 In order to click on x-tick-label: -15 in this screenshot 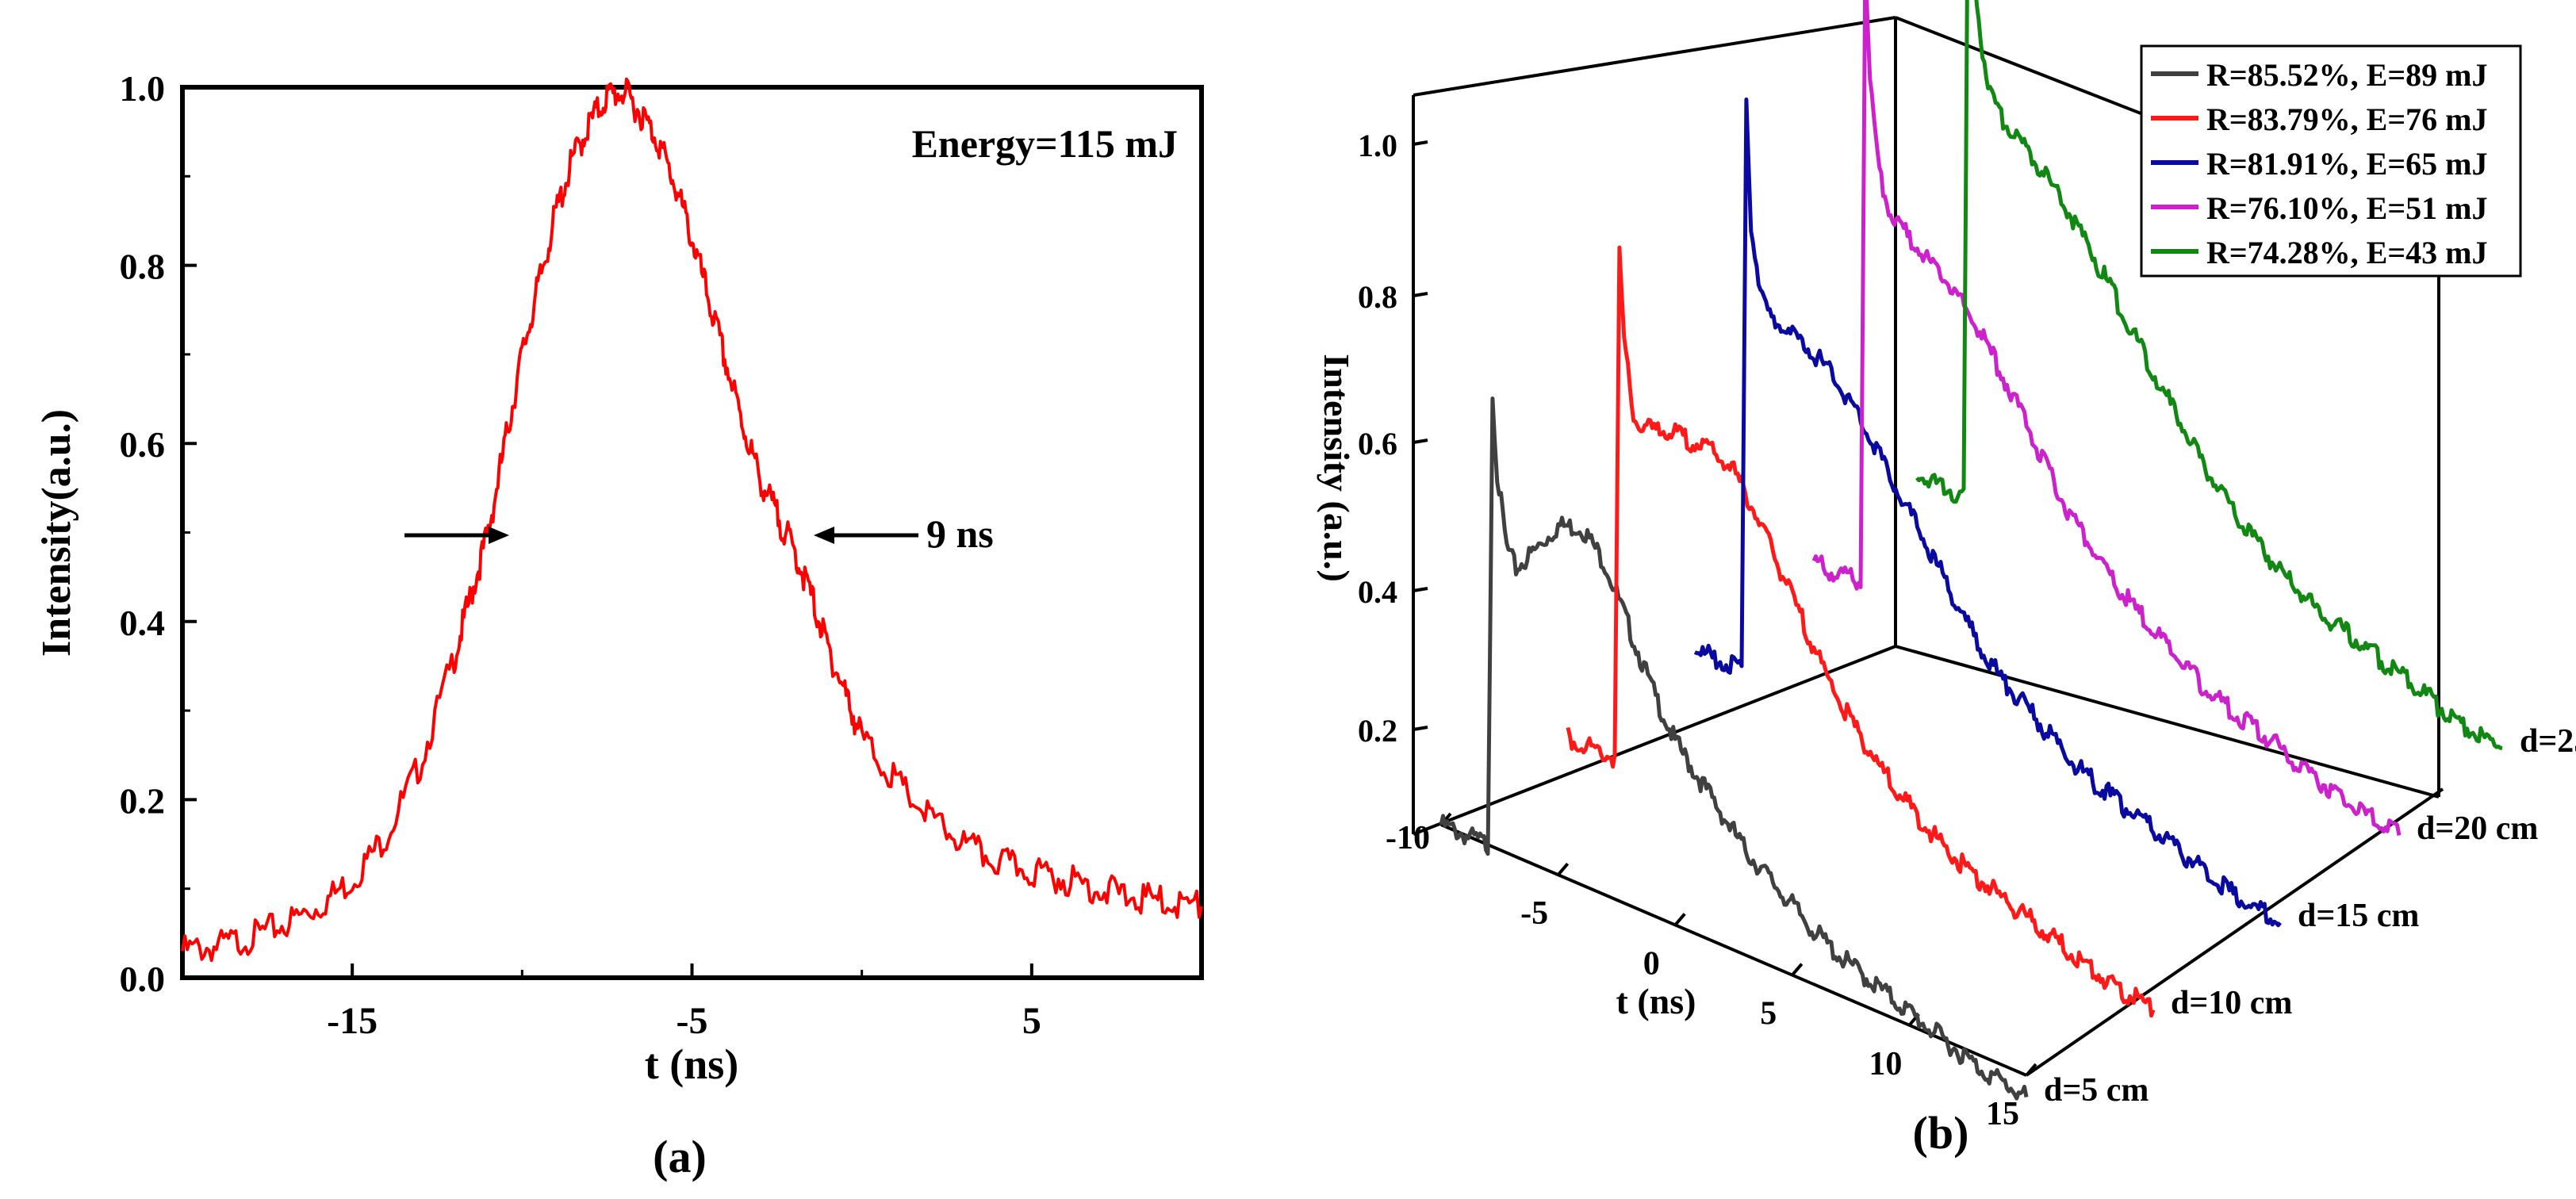, I will do `click(352, 1021)`.